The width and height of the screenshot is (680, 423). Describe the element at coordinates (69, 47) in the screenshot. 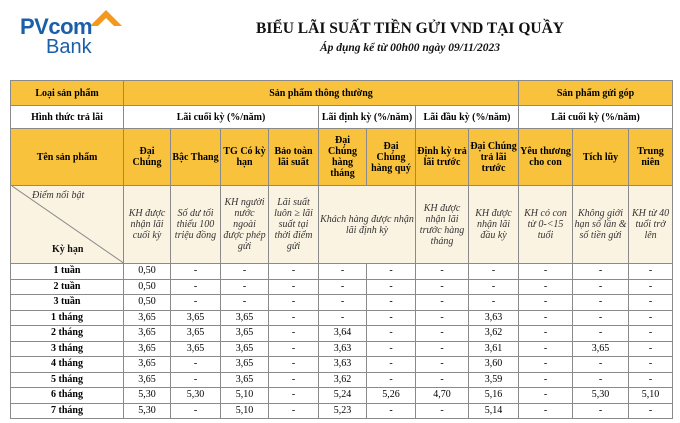

I see `logo-text: Bank` at that location.